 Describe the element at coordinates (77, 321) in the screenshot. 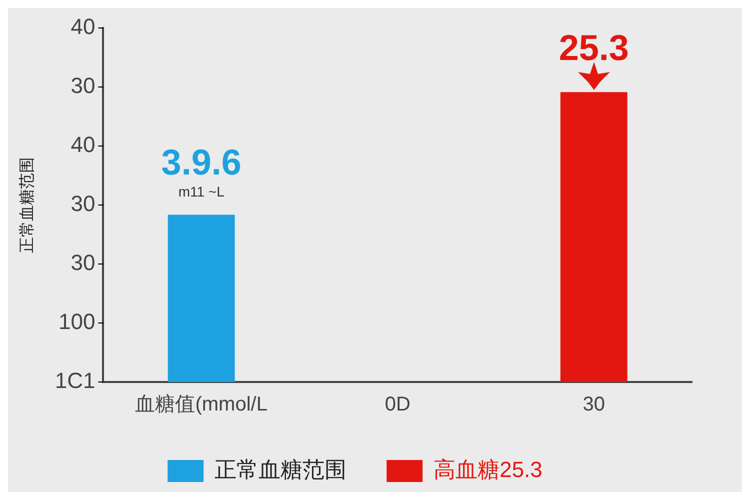

I see `text: 100` at that location.